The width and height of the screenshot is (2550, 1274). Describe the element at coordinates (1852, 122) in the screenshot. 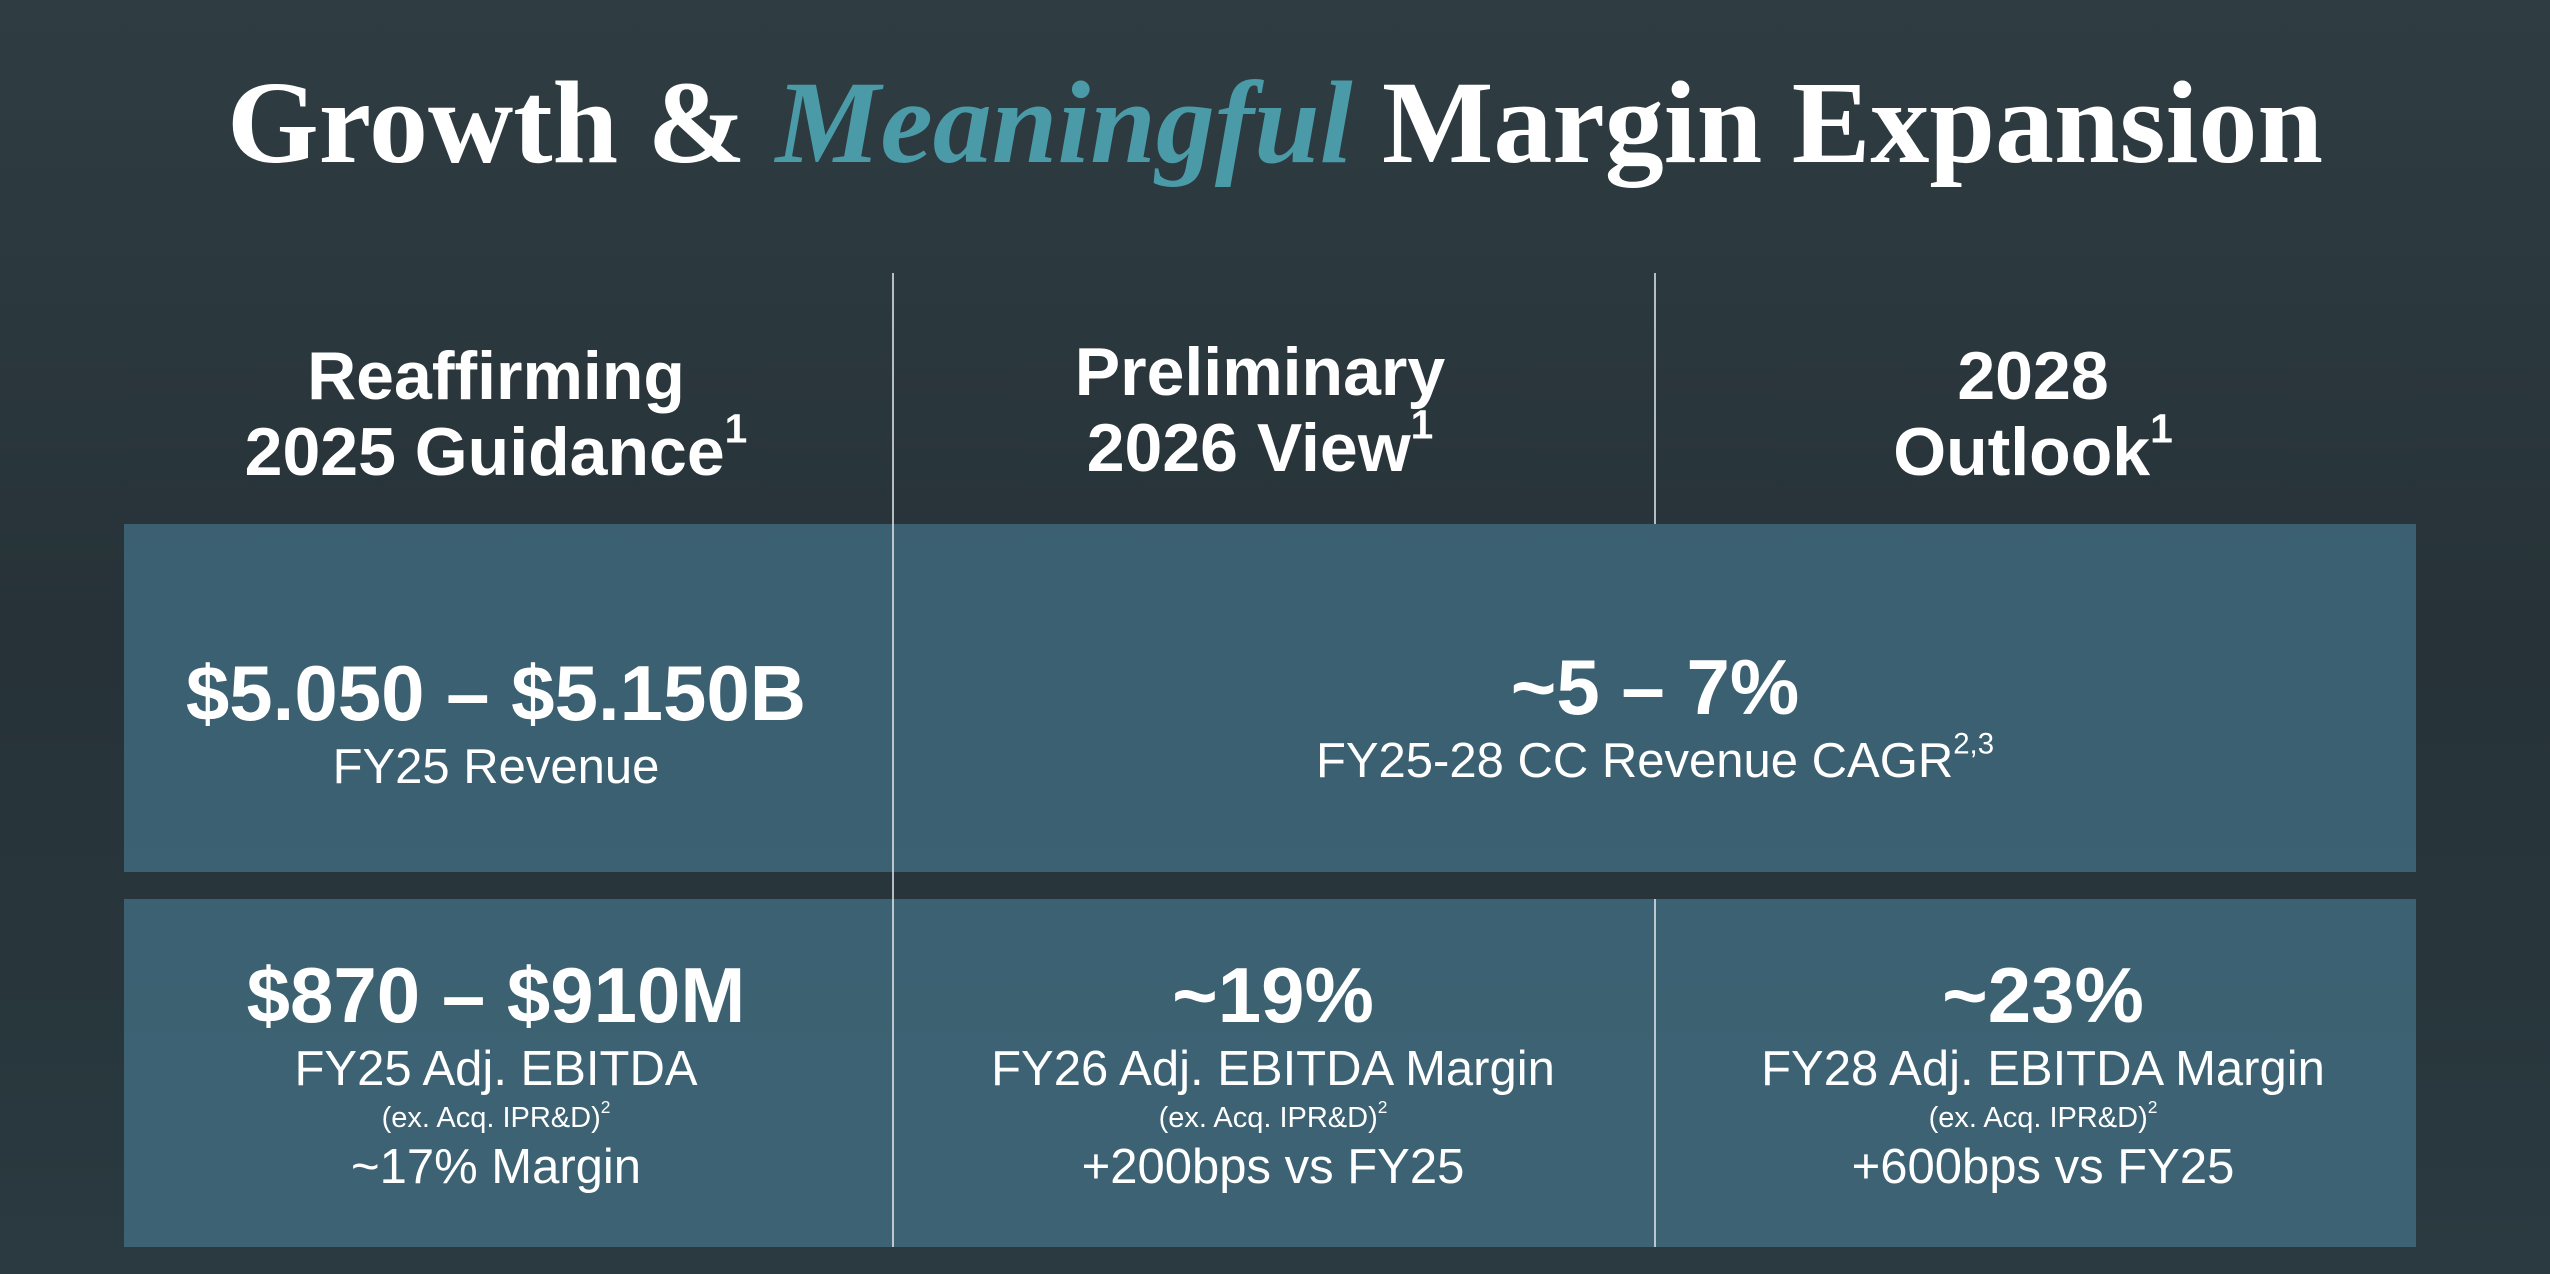

I see `title-part: Margin Expansion` at that location.